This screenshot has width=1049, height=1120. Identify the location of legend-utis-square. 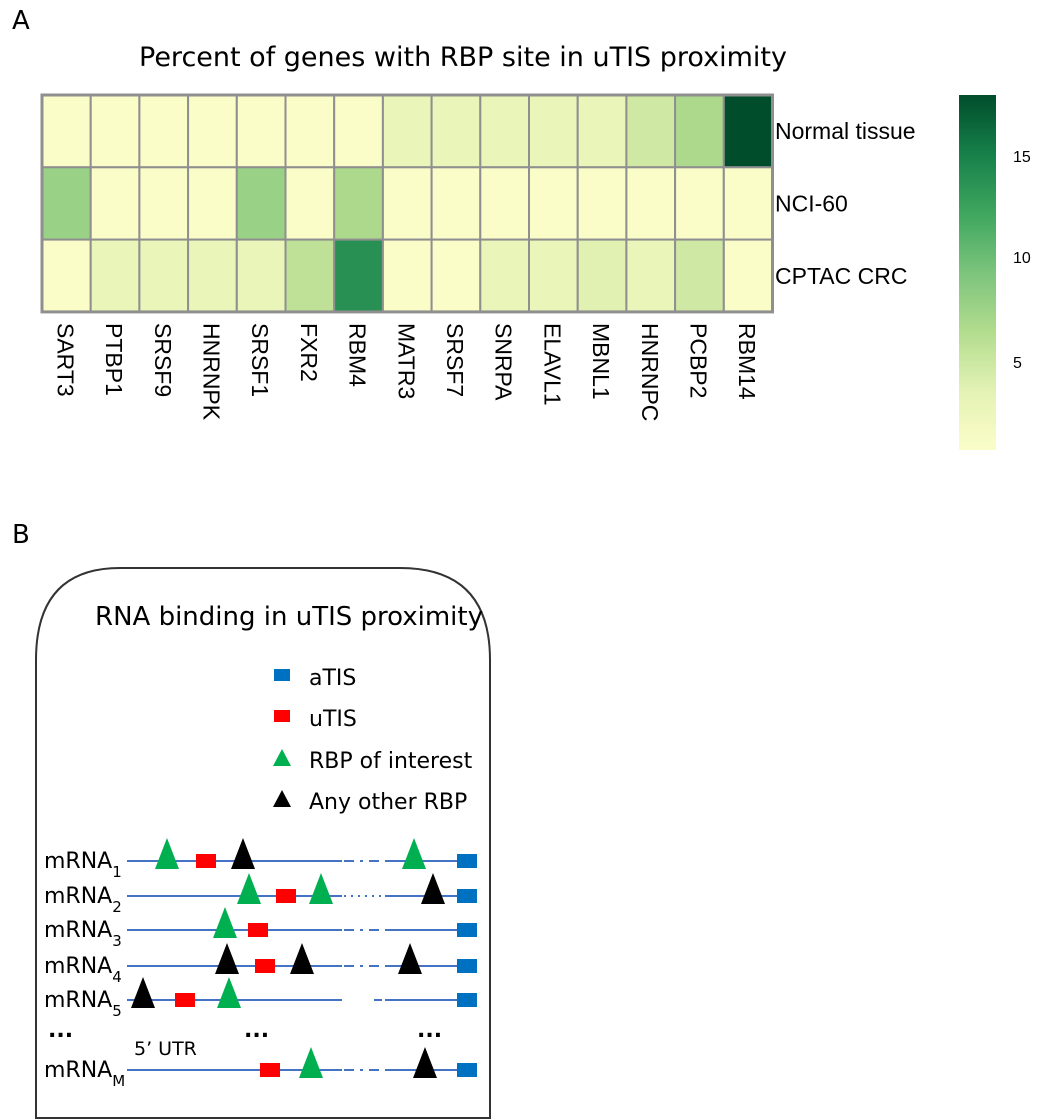
(282, 716).